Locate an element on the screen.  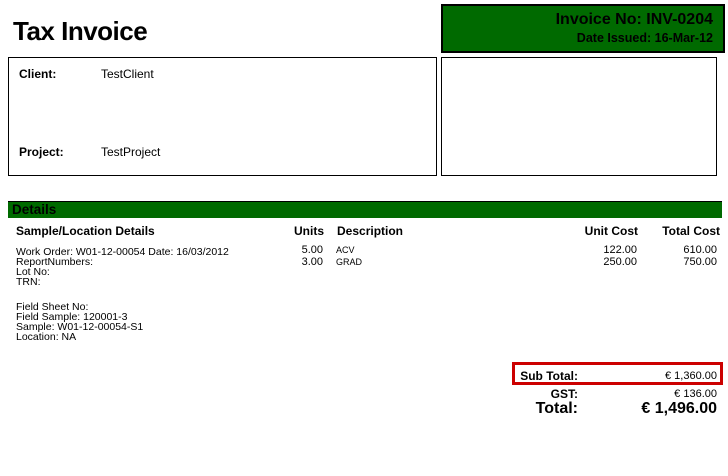
gst-label: GST: is located at coordinates (564, 394).